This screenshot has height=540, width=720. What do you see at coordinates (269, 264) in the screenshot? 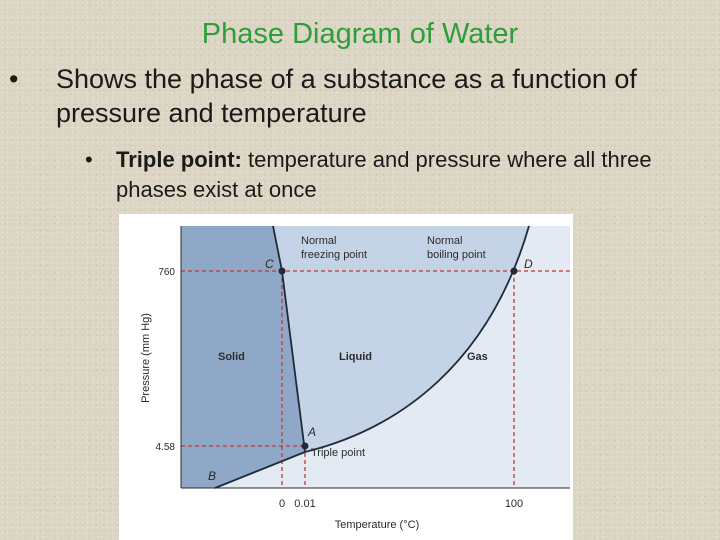
I see `point-c-label: C` at bounding box center [269, 264].